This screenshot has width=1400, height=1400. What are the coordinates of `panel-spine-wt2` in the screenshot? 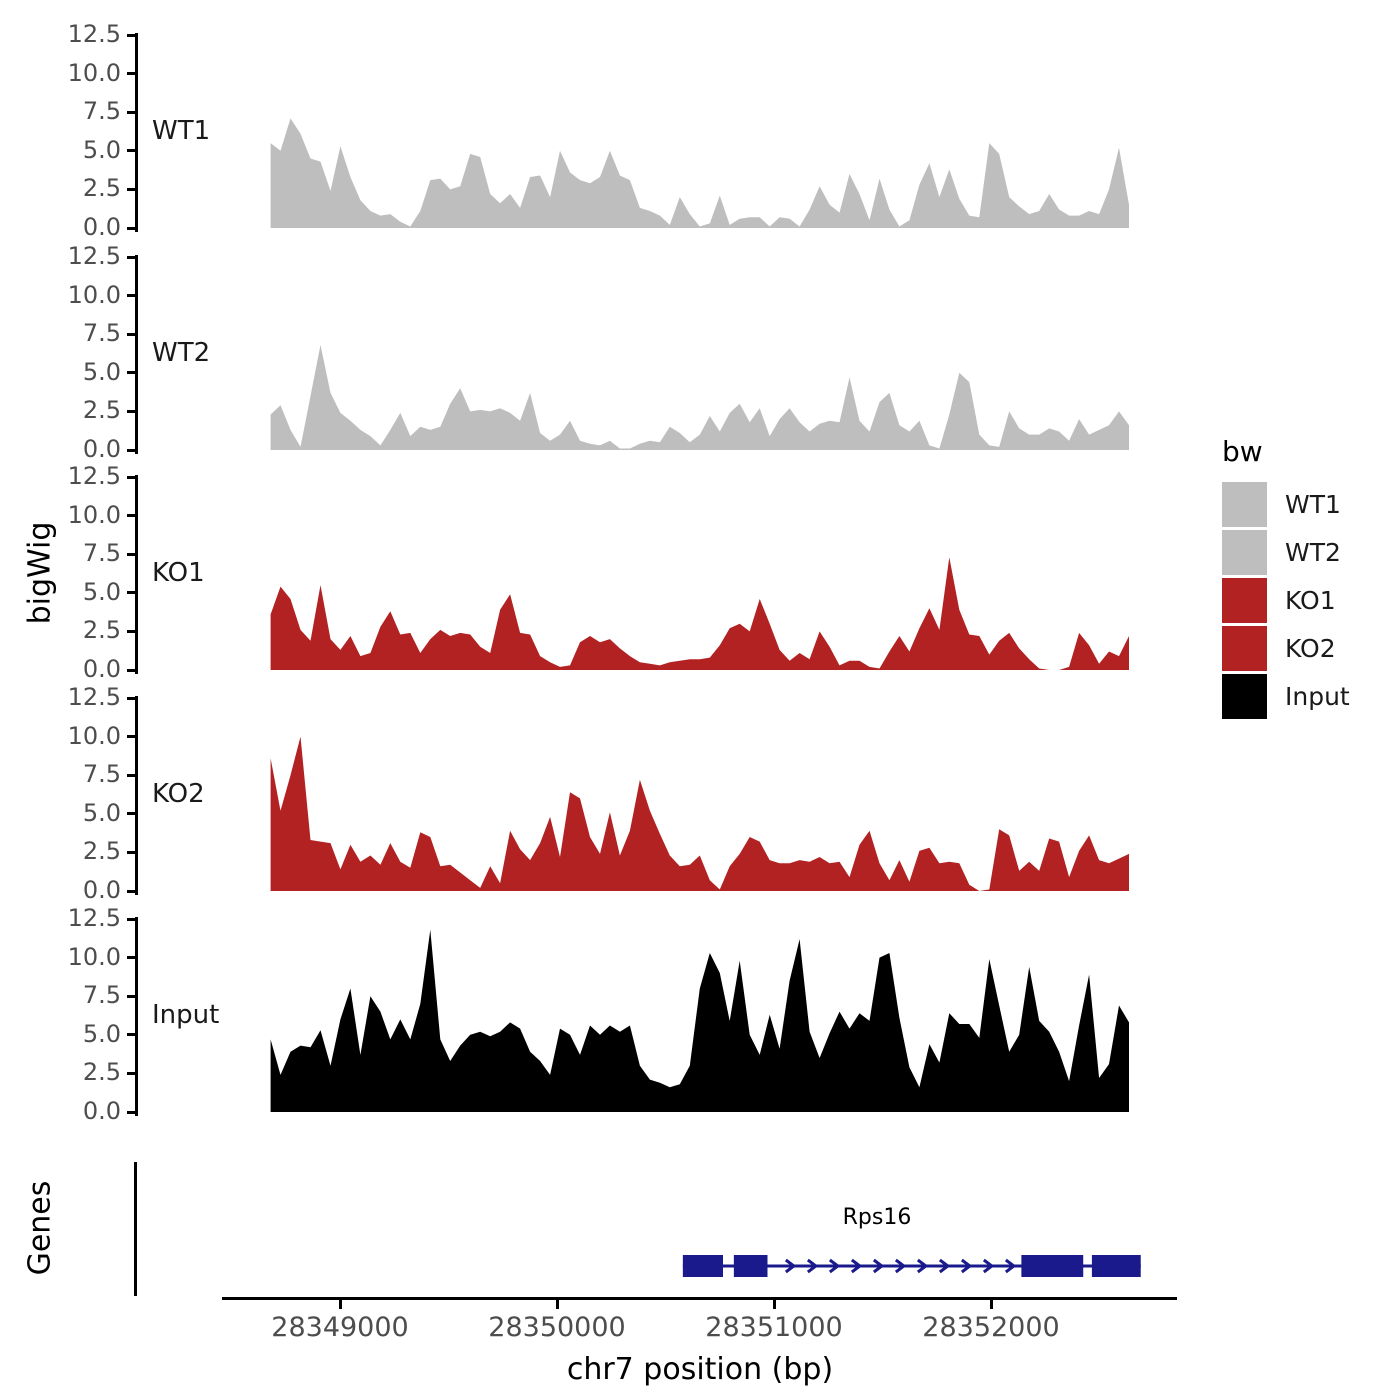 It's located at (136, 354).